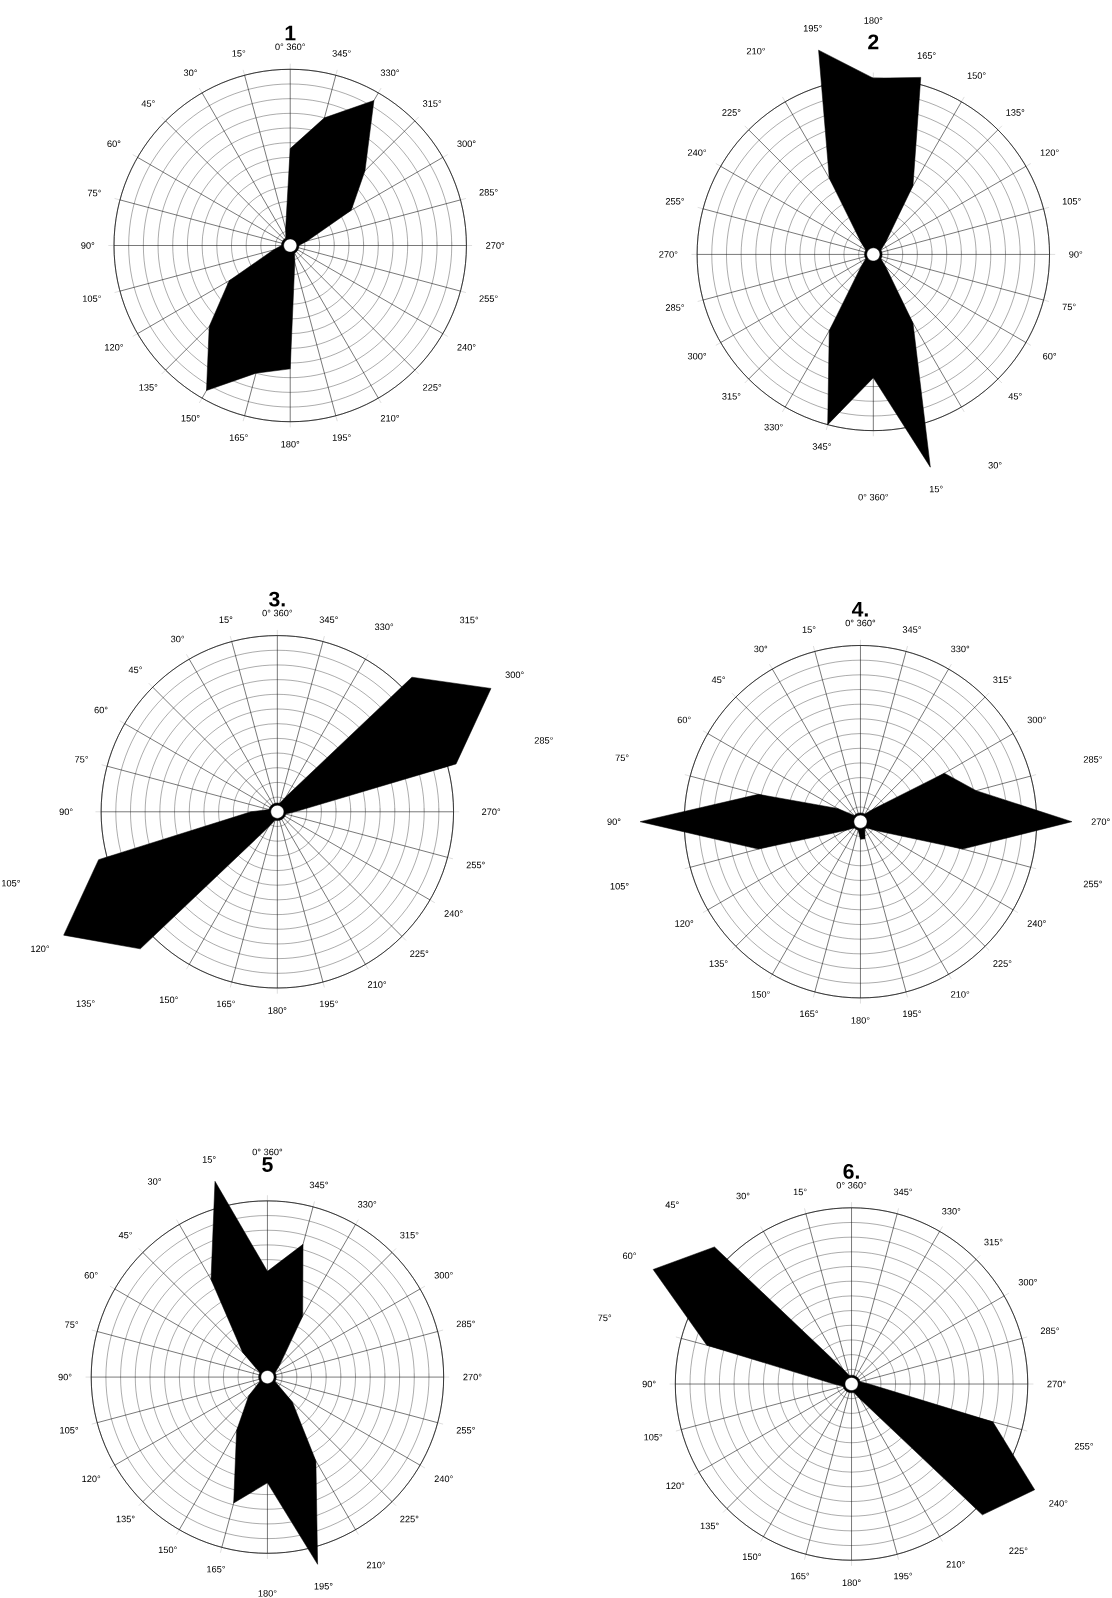 This screenshot has width=1112, height=1598. What do you see at coordinates (267, 1164) in the screenshot?
I see `chart-title: 5` at bounding box center [267, 1164].